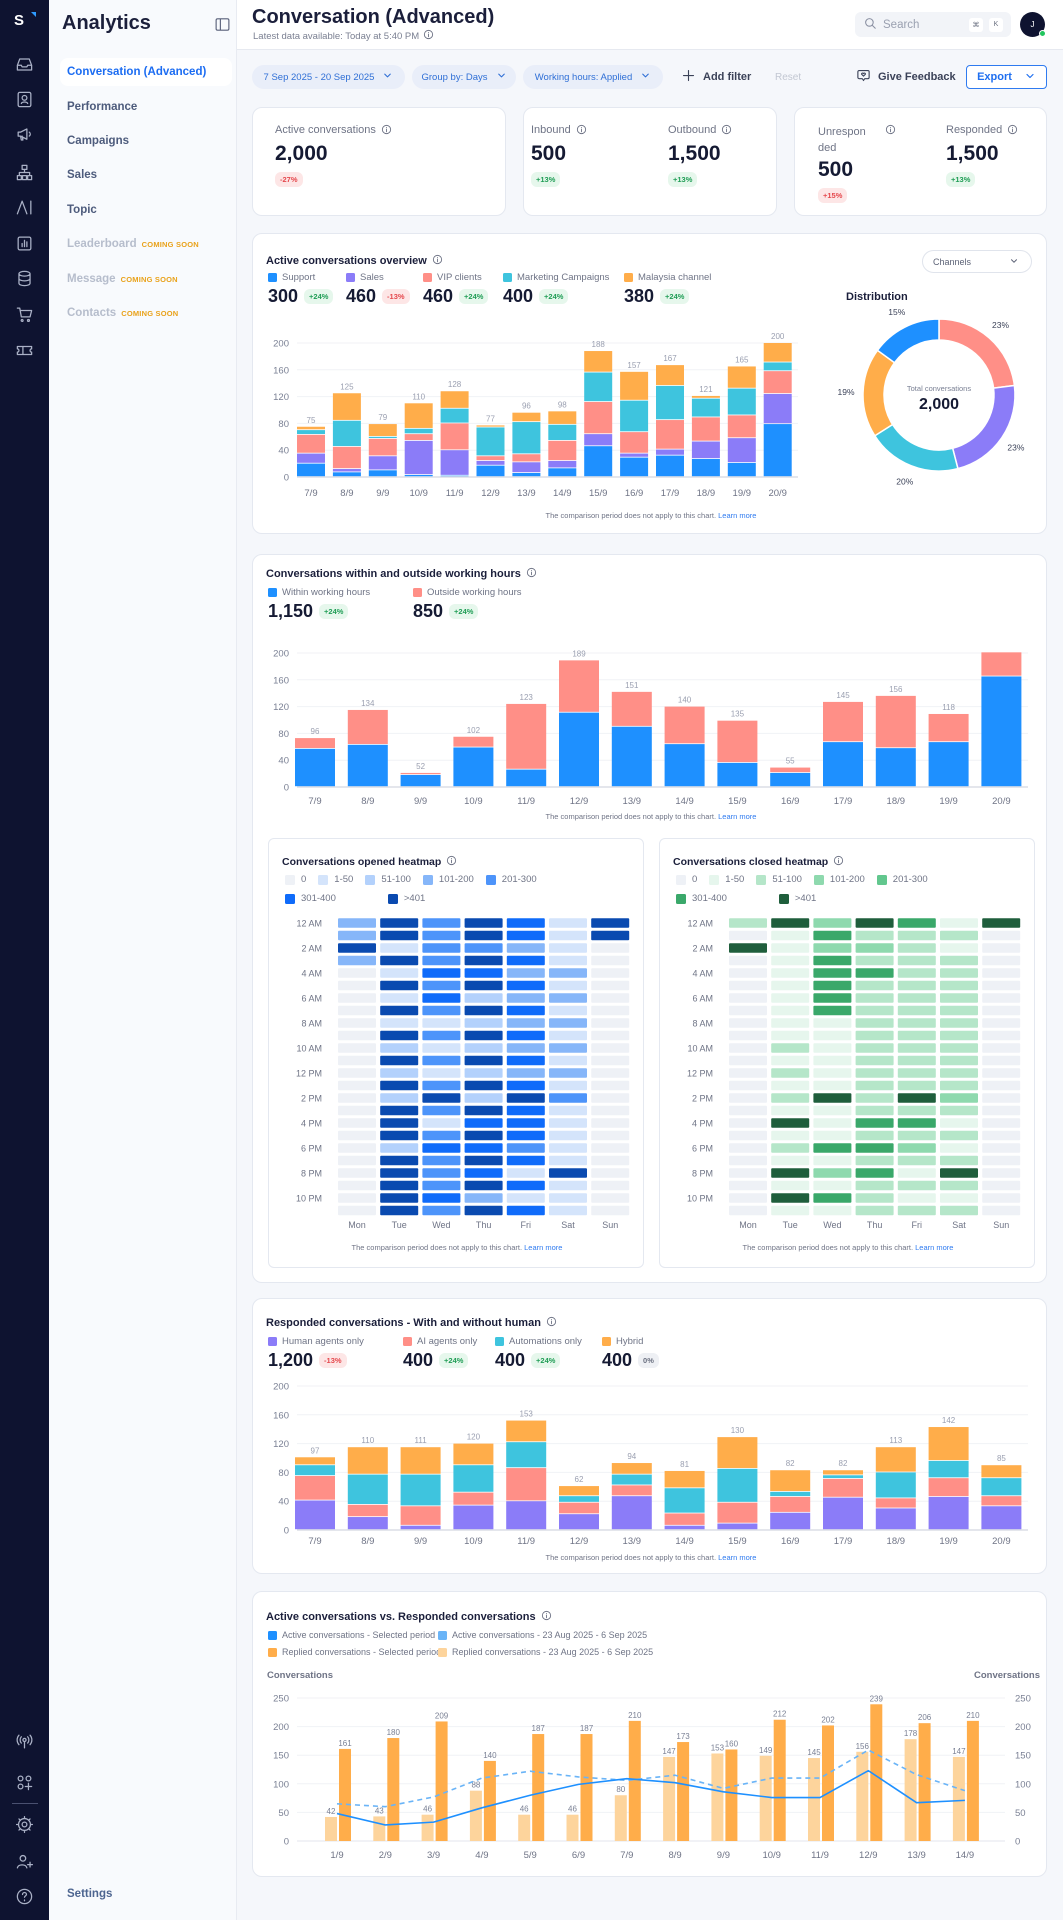 This screenshot has width=1063, height=1920. Describe the element at coordinates (319, 604) in the screenshot. I see `legend-item: Within working hours 1,150 +24%` at that location.